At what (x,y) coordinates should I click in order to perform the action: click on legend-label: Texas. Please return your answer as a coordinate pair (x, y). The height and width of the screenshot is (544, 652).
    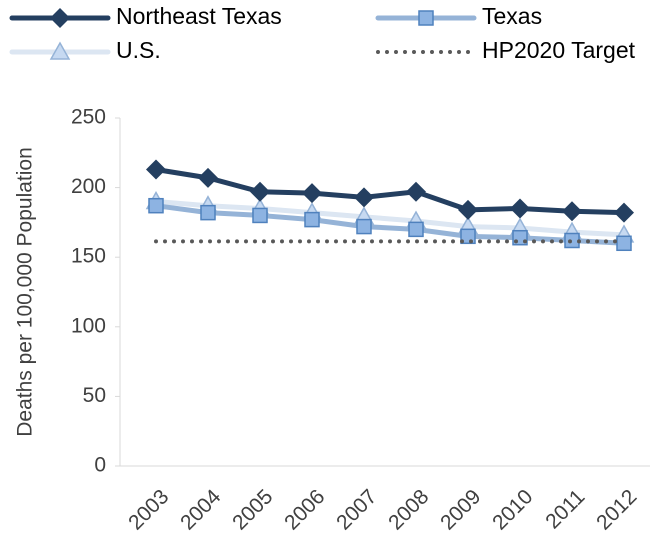
    Looking at the image, I should click on (512, 16).